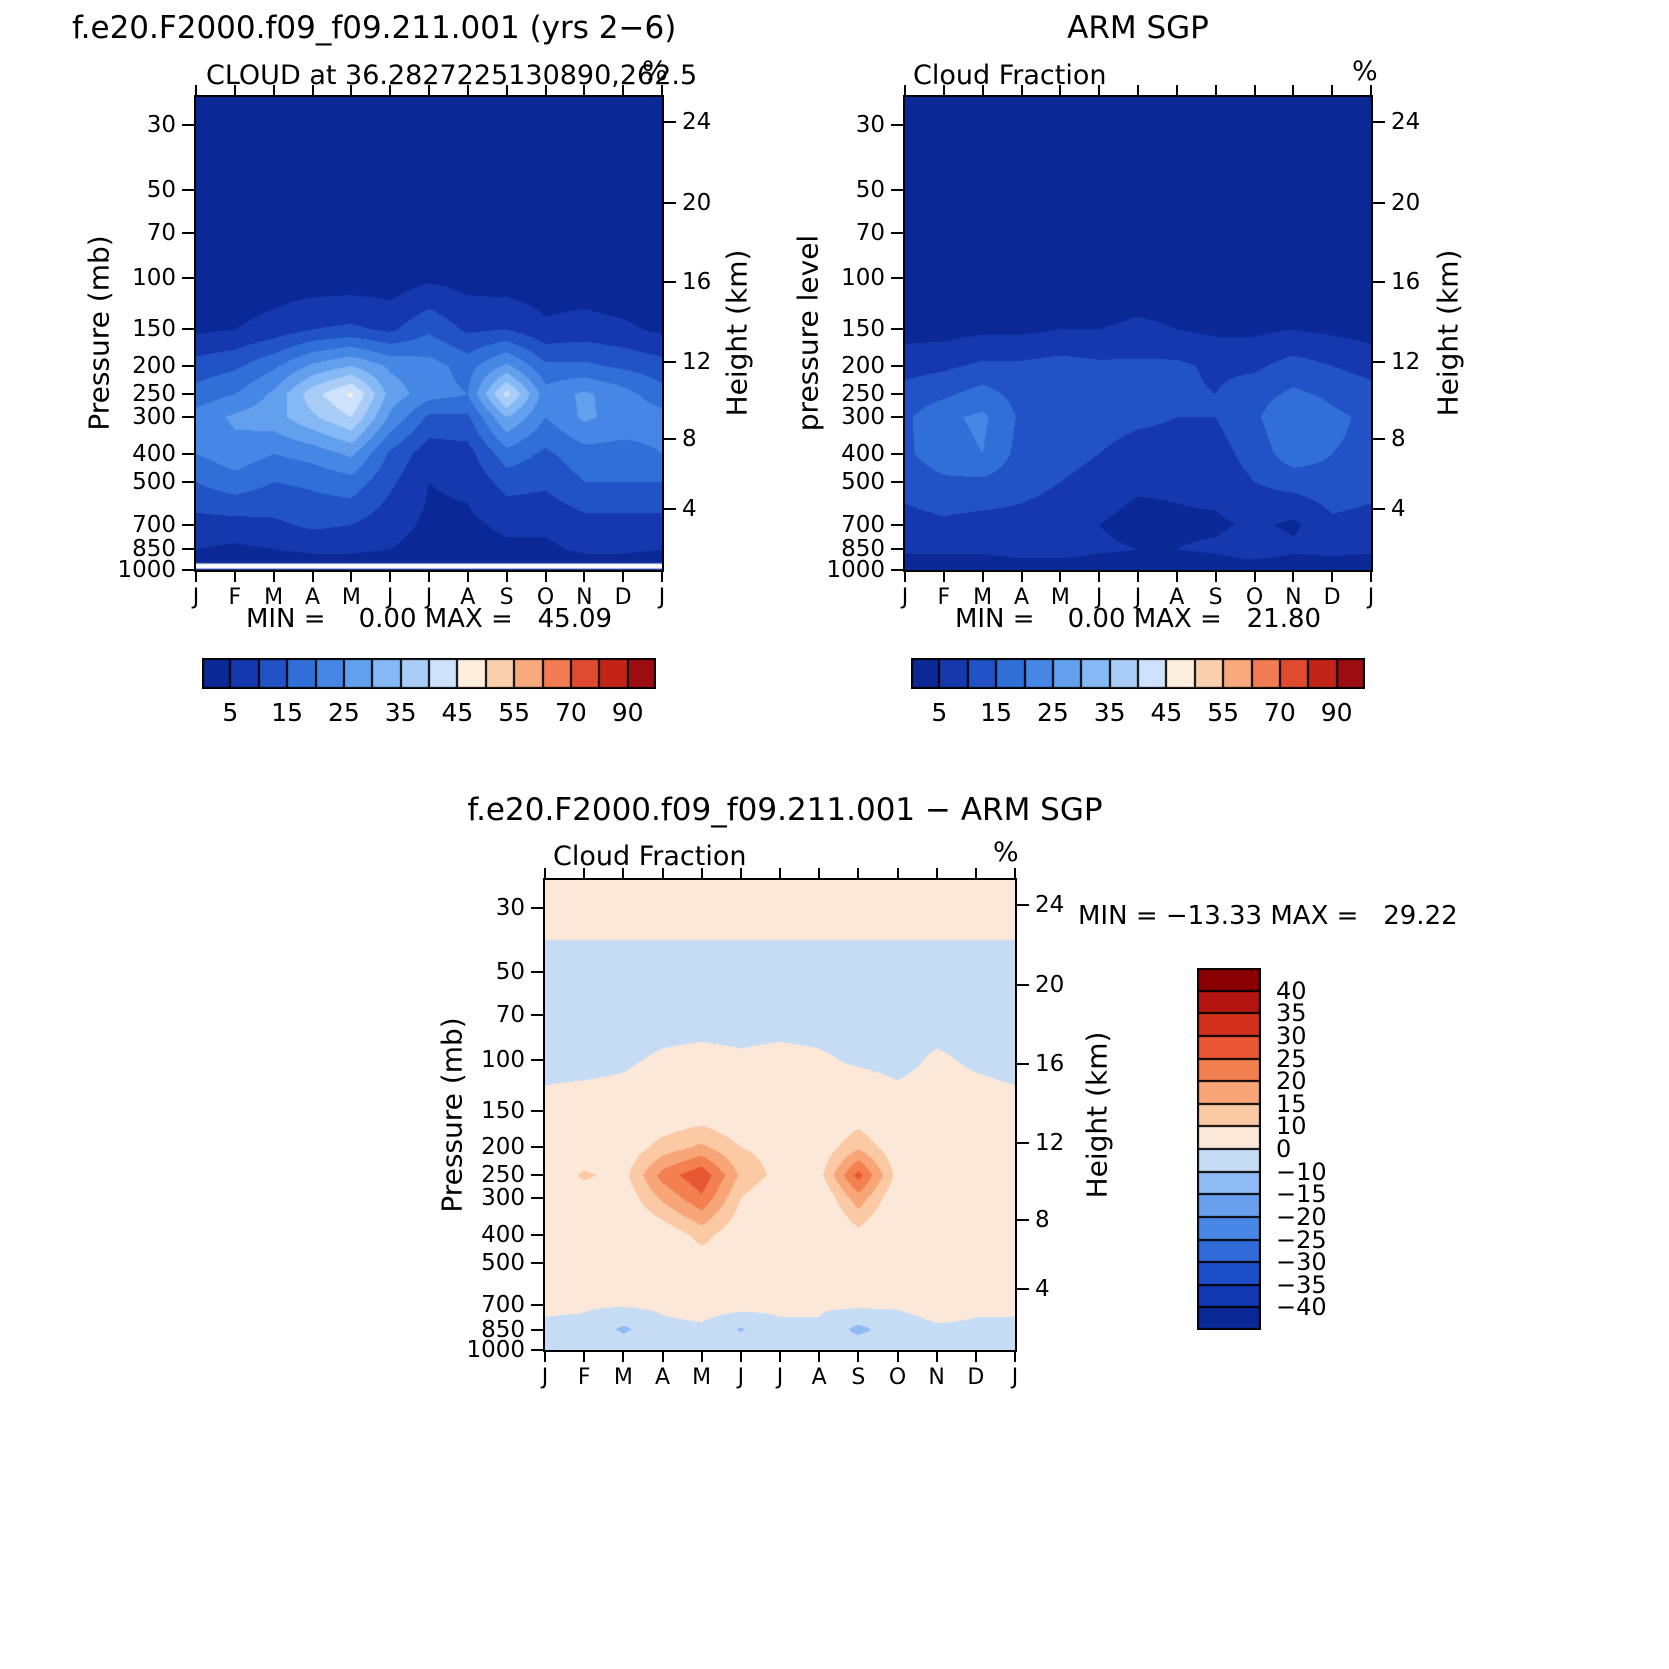 This screenshot has height=1669, width=1669. Describe the element at coordinates (154, 365) in the screenshot. I see `model-pressure-tick-label: 200` at that location.